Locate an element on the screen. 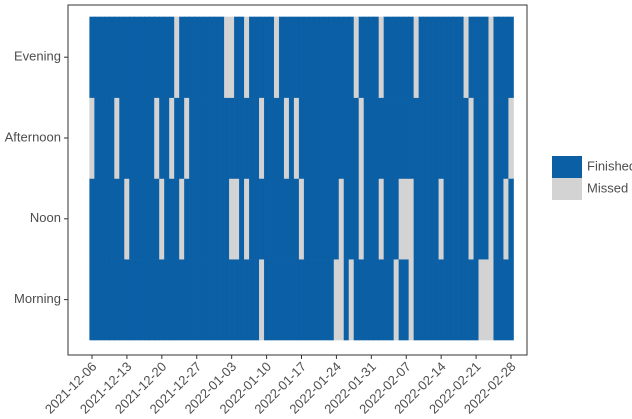 The height and width of the screenshot is (419, 632). y-tick-label: Afternoon is located at coordinates (33, 136).